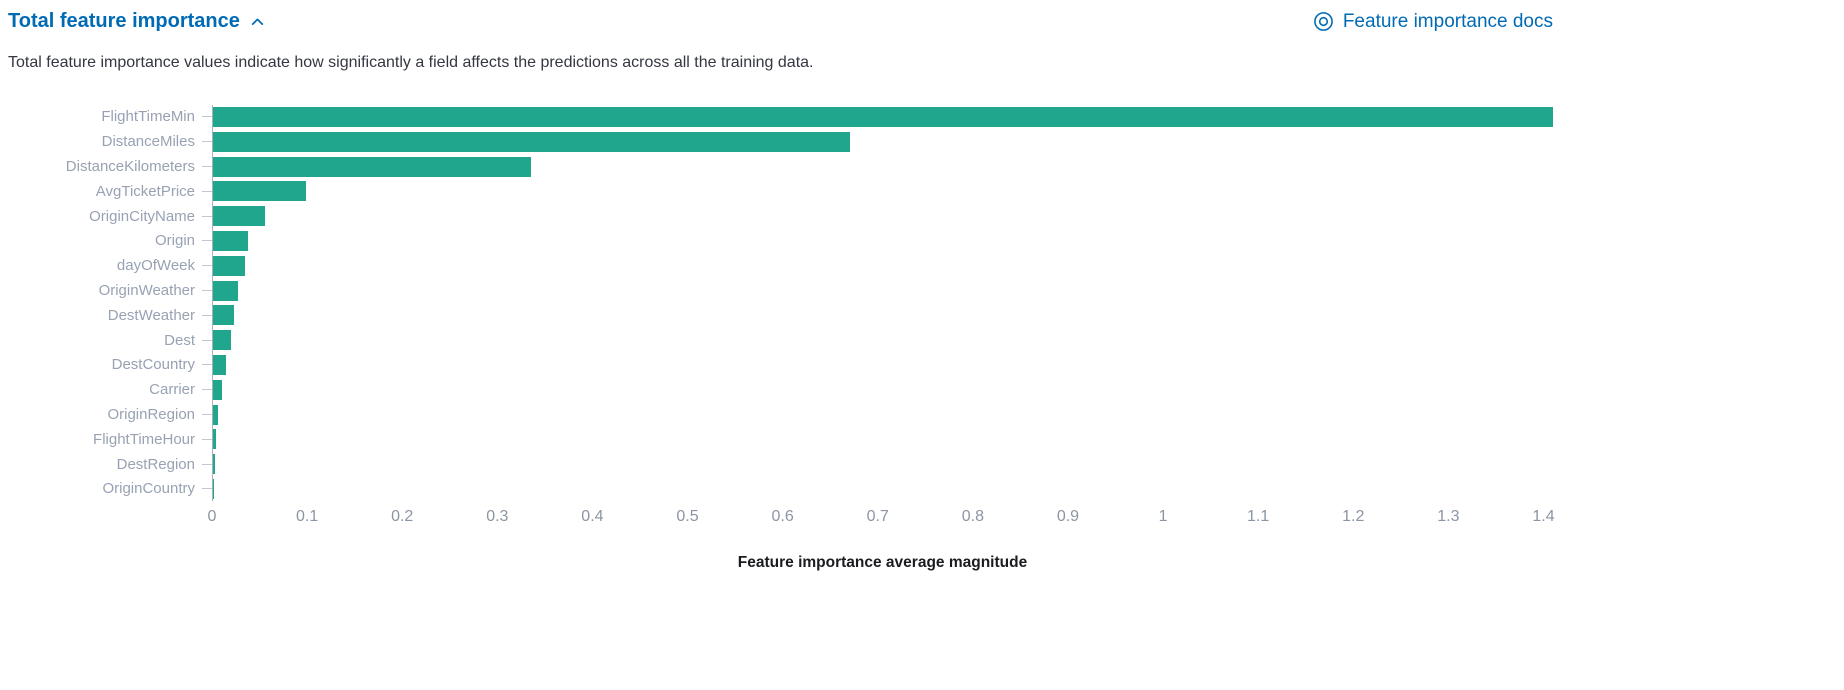 The height and width of the screenshot is (690, 1844). What do you see at coordinates (1543, 517) in the screenshot?
I see `x-tick-label: 1.4` at bounding box center [1543, 517].